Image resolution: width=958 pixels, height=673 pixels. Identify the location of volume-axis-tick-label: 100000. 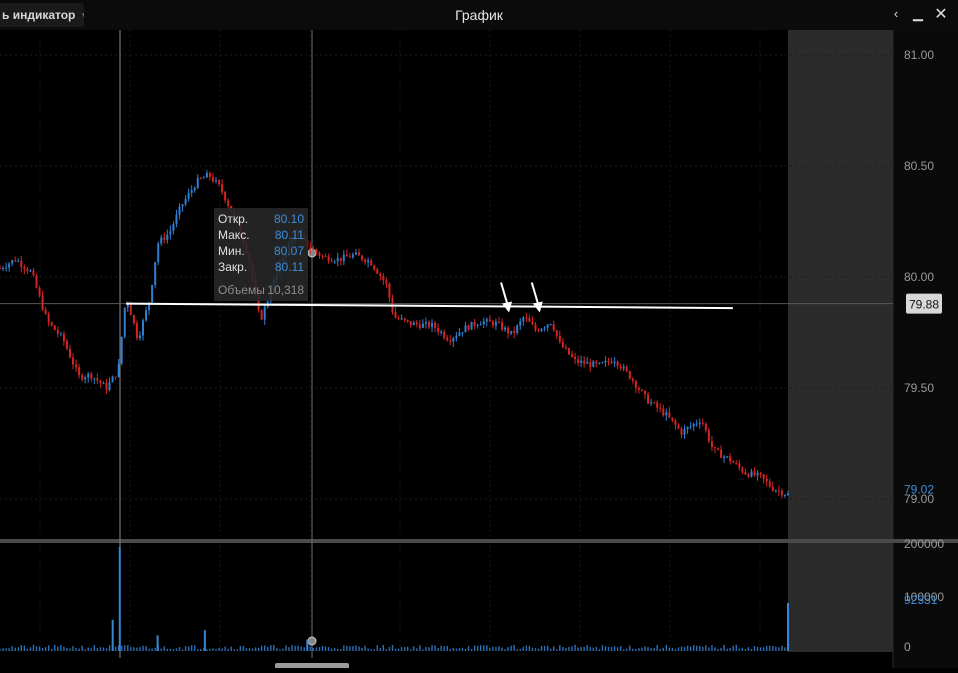
(924, 597).